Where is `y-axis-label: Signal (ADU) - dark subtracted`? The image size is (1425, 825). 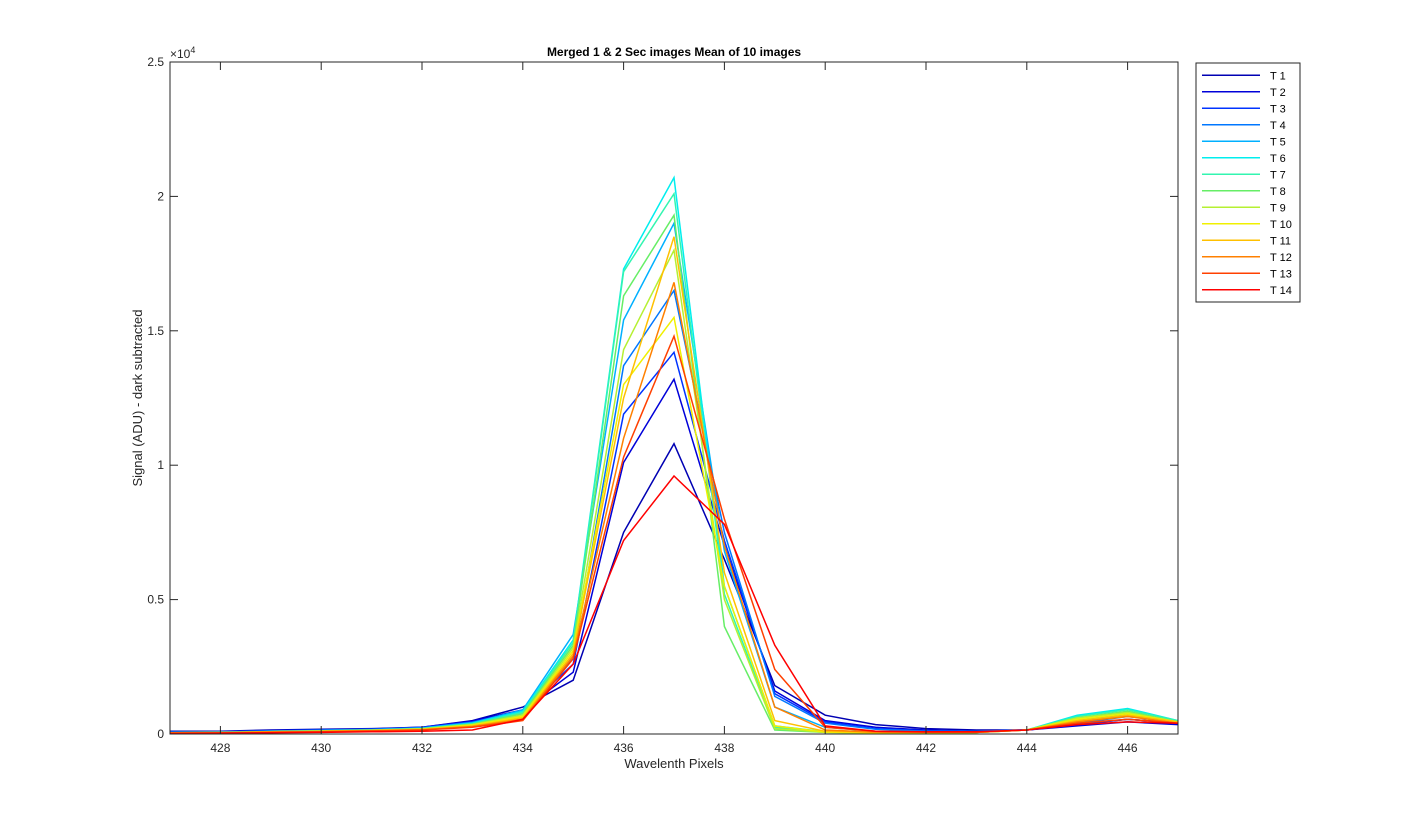 y-axis-label: Signal (ADU) - dark subtracted is located at coordinates (137, 397).